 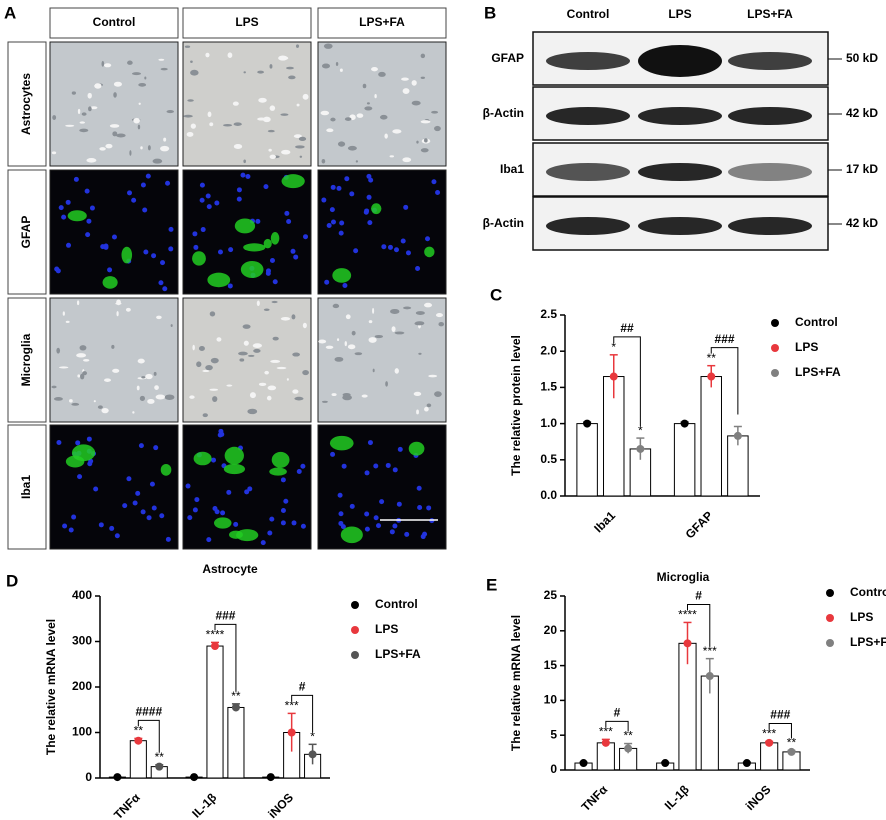 What do you see at coordinates (114, 232) in the screenshot?
I see `micrograph` at bounding box center [114, 232].